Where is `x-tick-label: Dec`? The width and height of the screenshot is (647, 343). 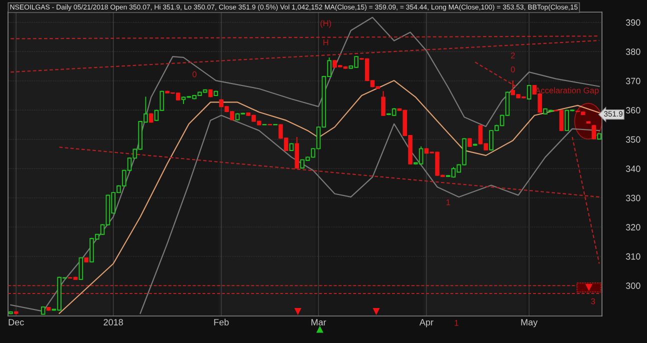
x-tick-label: Dec is located at coordinates (16, 322).